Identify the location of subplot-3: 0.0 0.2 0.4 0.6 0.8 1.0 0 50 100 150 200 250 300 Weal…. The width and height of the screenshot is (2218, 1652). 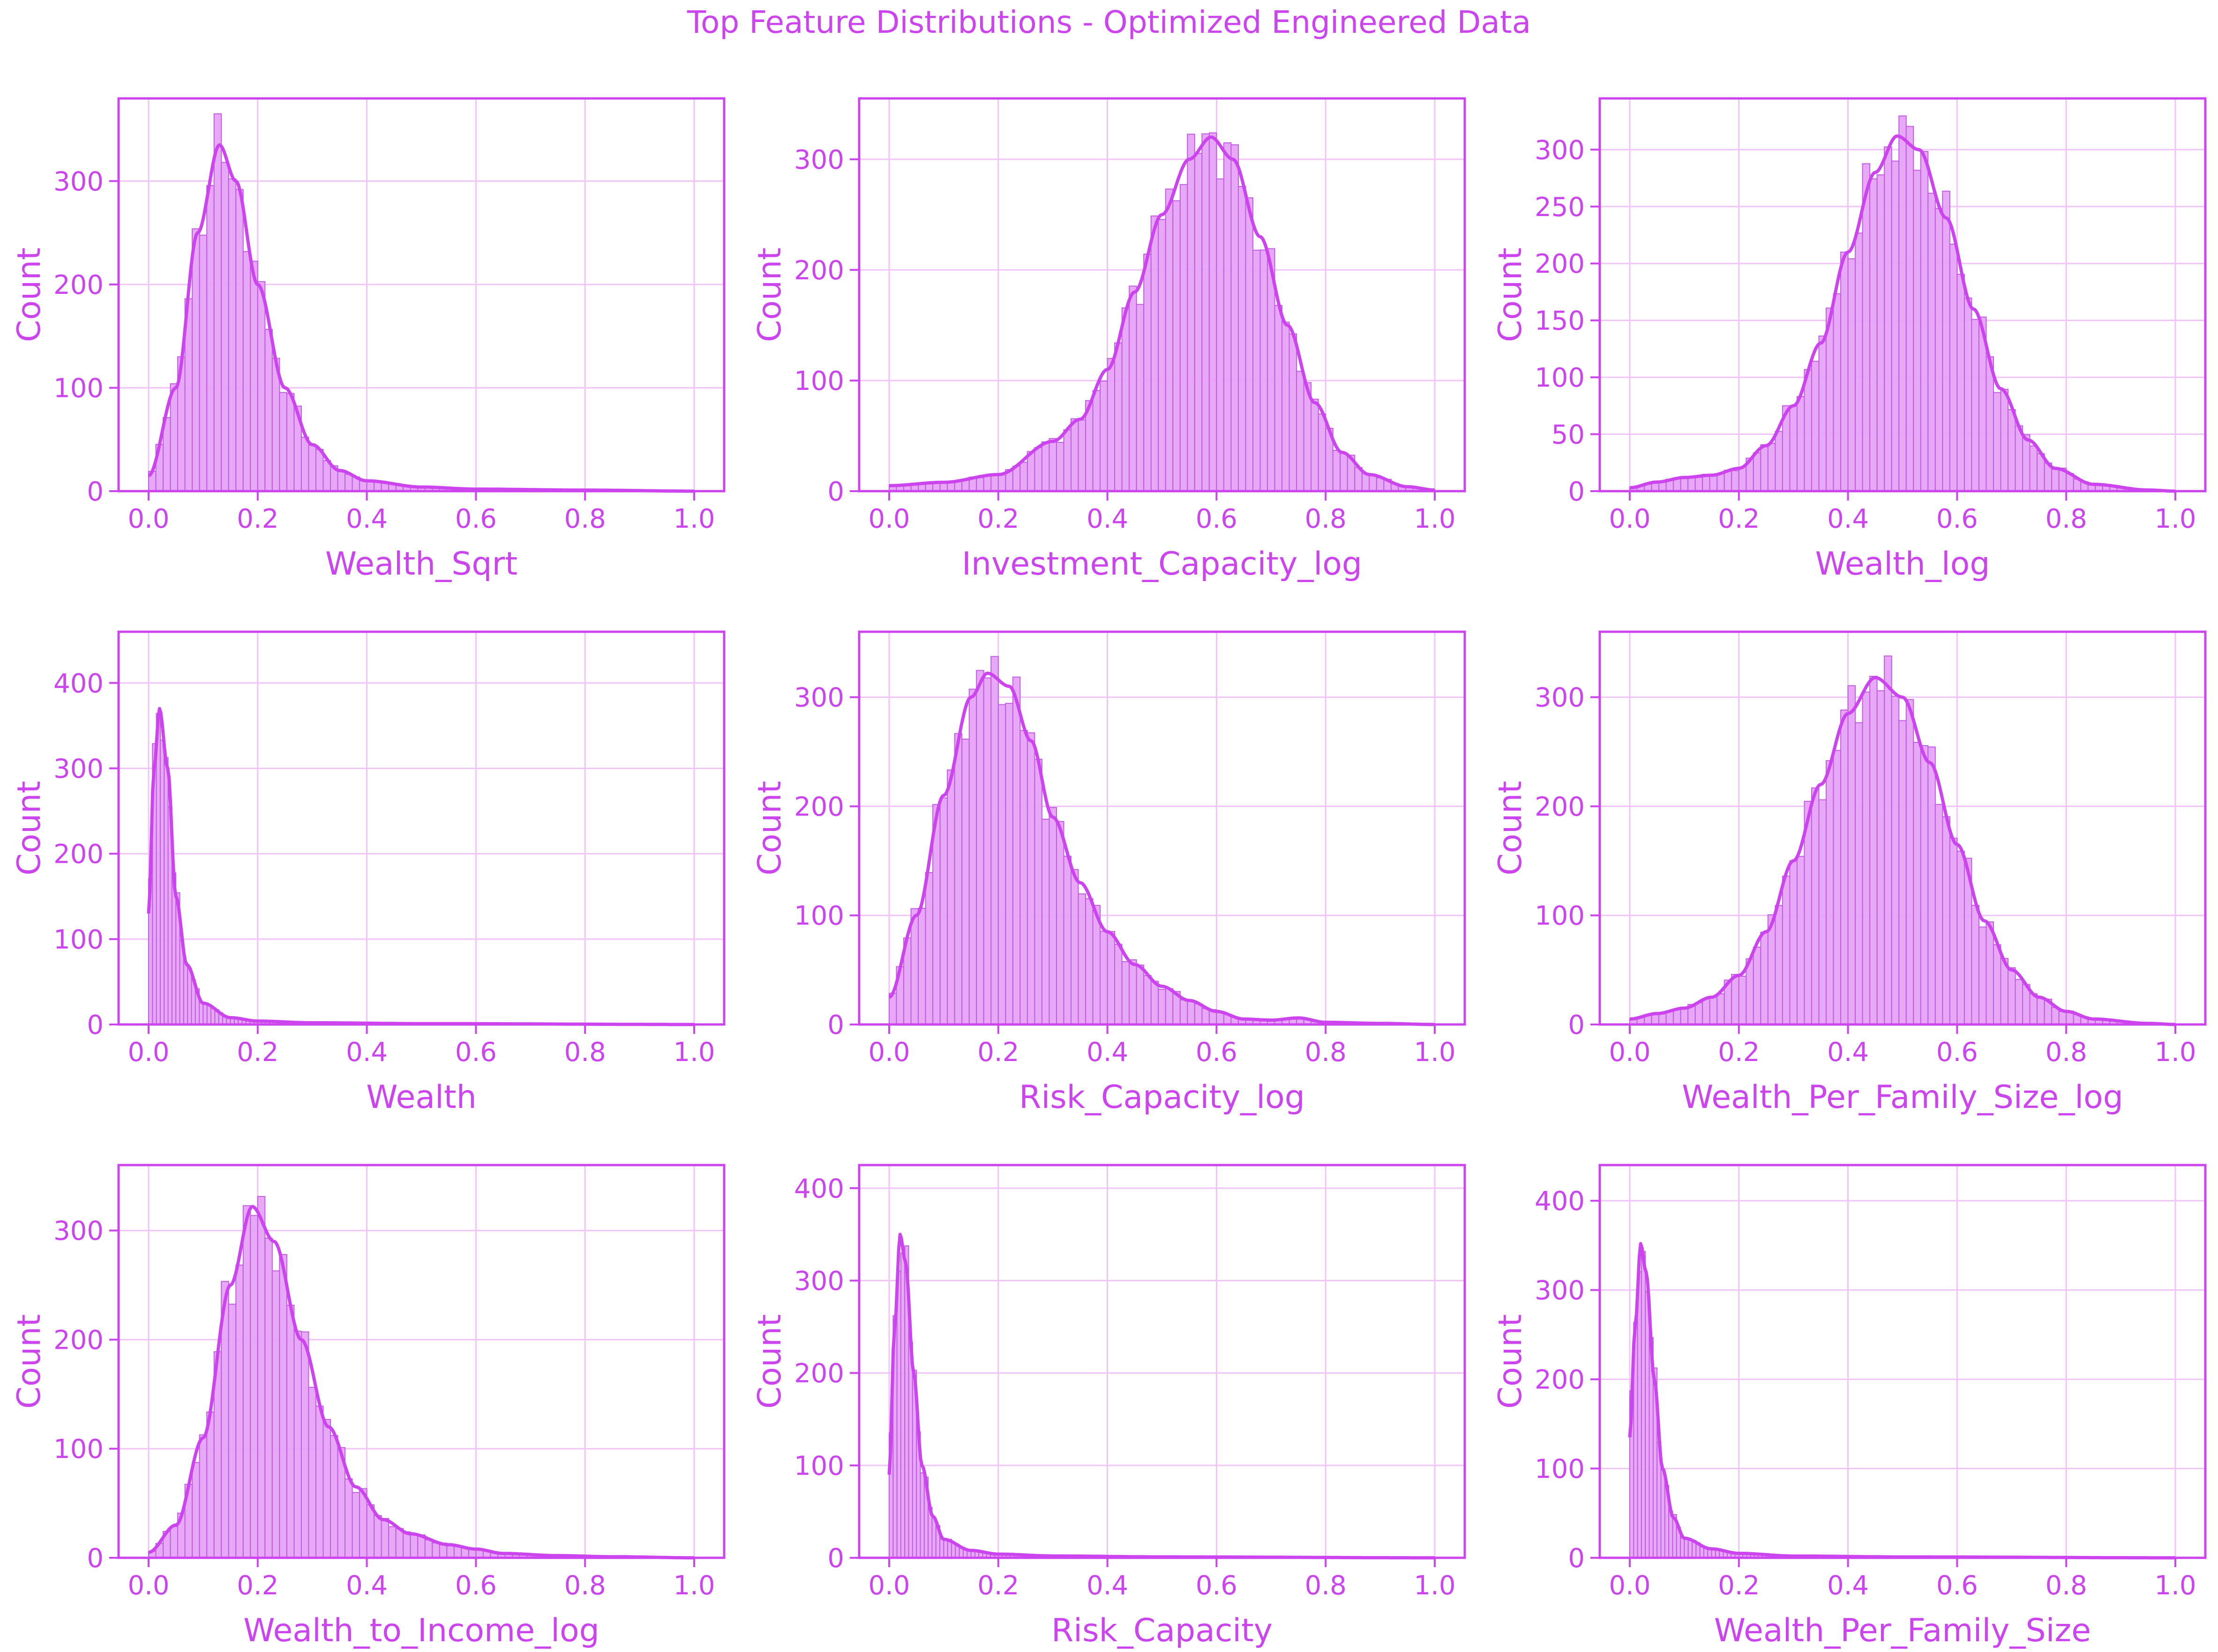
(1849, 340).